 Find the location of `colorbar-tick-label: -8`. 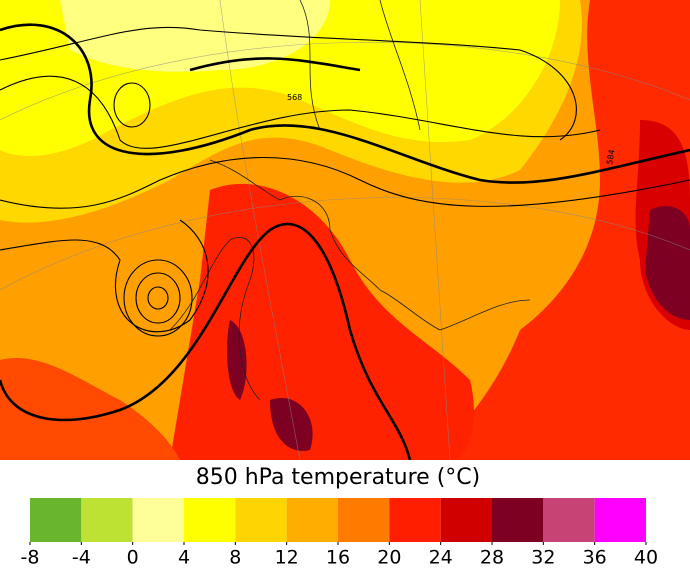

colorbar-tick-label: -8 is located at coordinates (30, 558).